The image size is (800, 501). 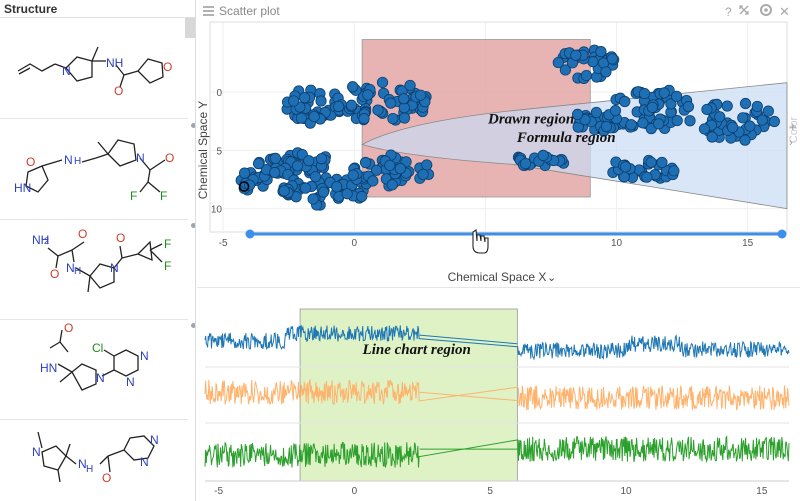 I want to click on molecule-row: N N H O N N, so click(x=94, y=460).